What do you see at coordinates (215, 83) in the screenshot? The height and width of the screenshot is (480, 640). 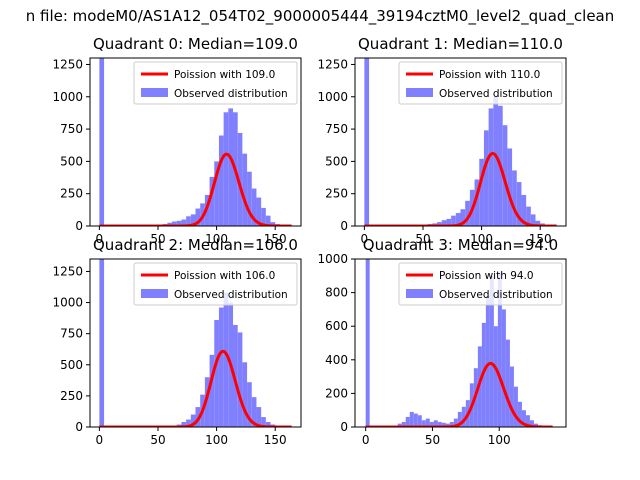 I see `legend: Poission with 109.0 Observed distribution` at bounding box center [215, 83].